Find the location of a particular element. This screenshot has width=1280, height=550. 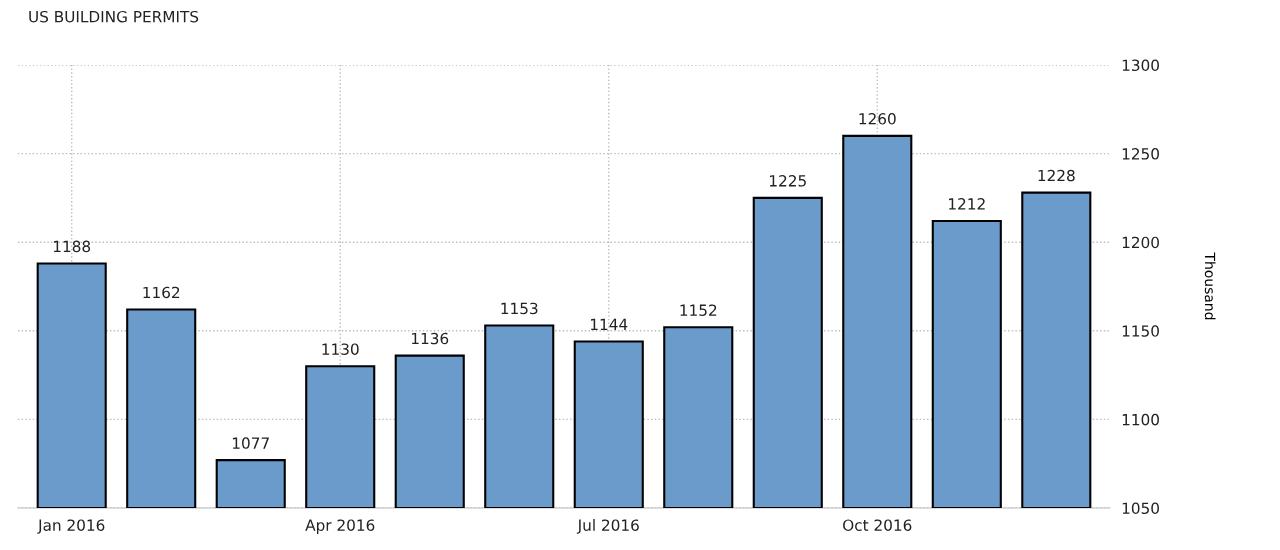

y-tick-label: 1150 is located at coordinates (1140, 331).